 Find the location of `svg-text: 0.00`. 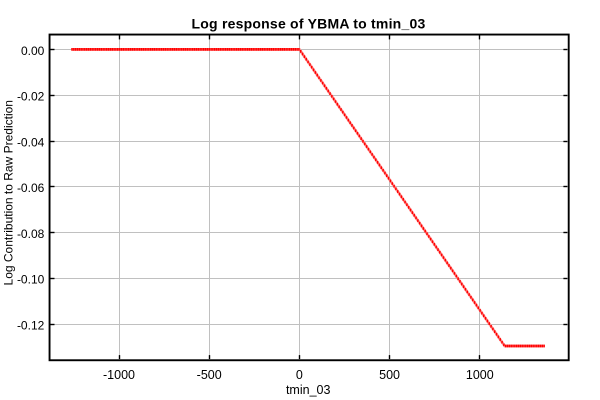

svg-text: 0.00 is located at coordinates (33, 51).